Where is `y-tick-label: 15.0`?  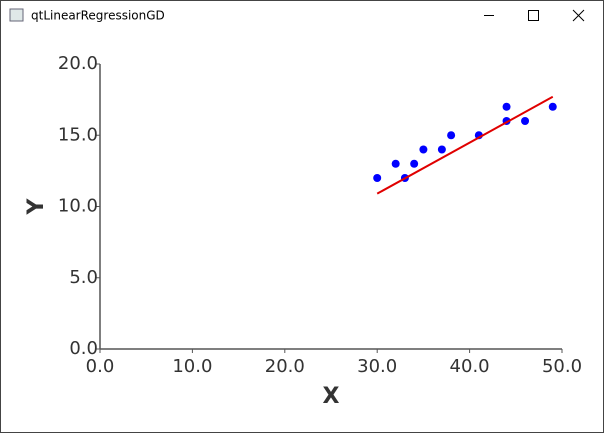
y-tick-label: 15.0 is located at coordinates (78, 134).